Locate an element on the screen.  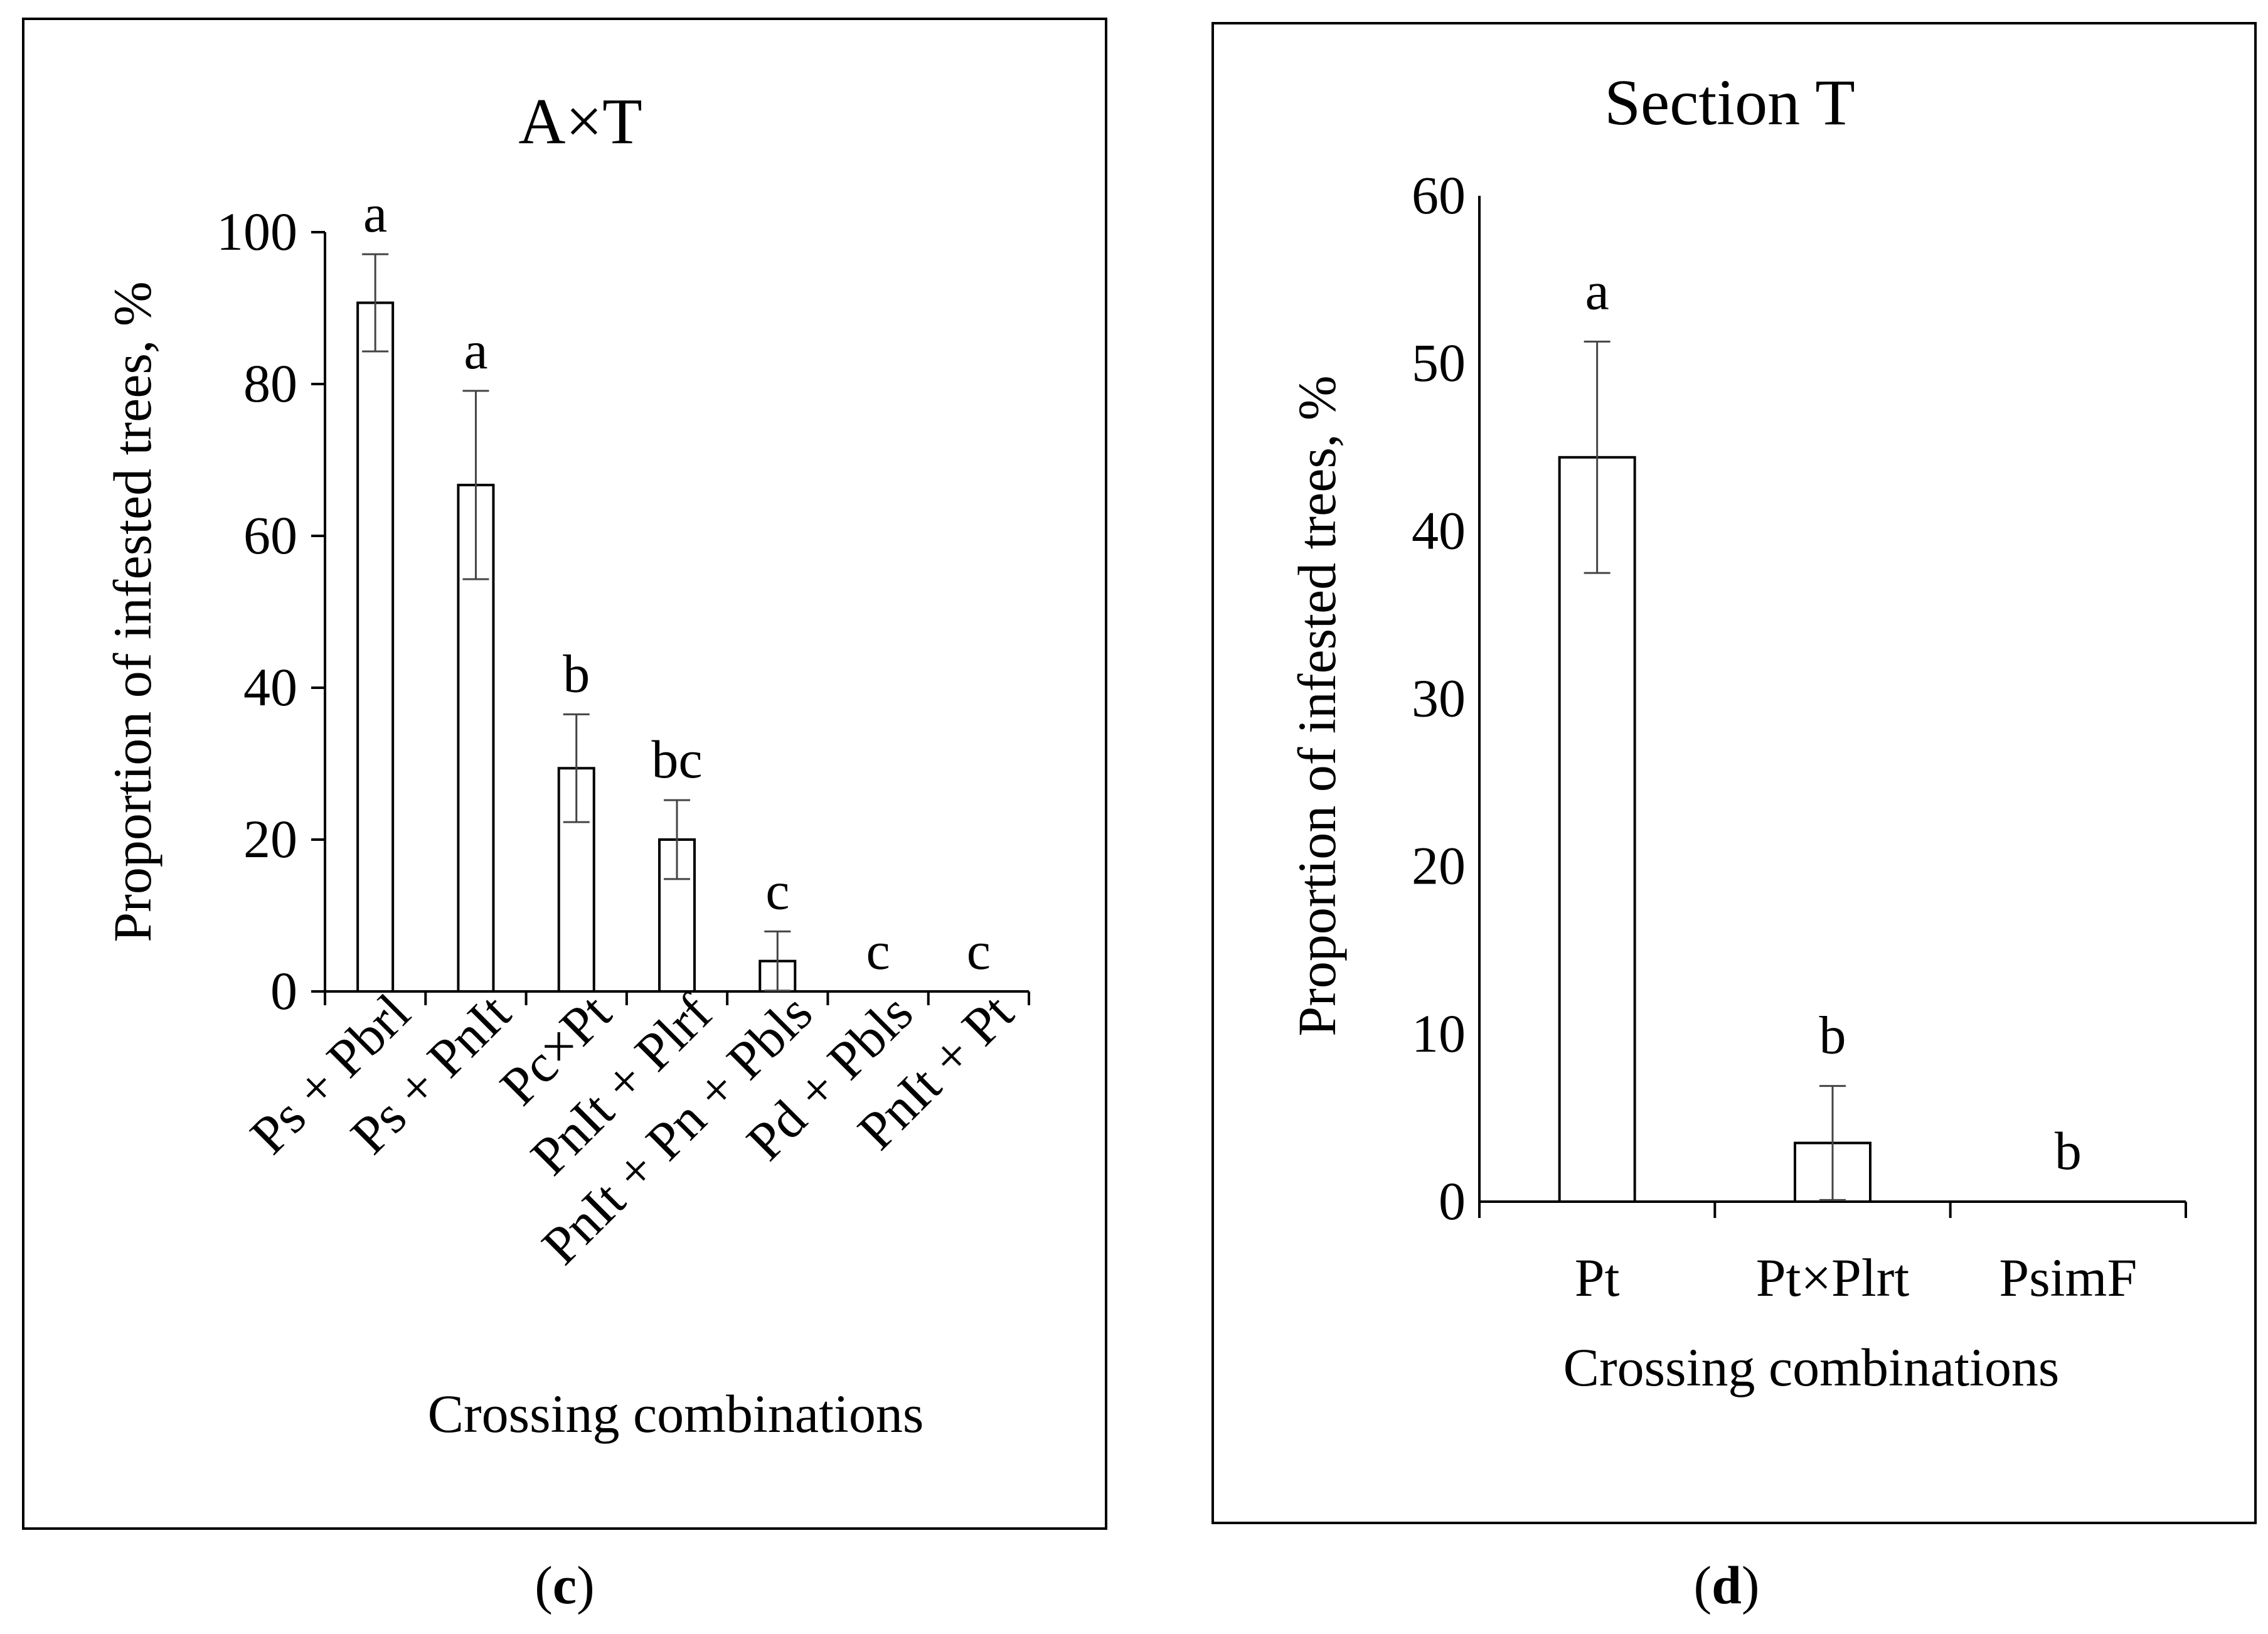
panel-c-y-tick-label: 80 is located at coordinates (270, 383).